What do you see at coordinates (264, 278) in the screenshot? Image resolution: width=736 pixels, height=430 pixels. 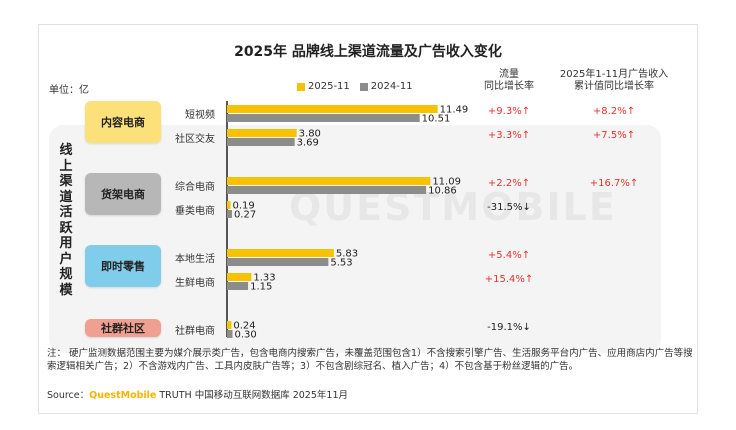 I see `value-label-2025-5: 1.33` at bounding box center [264, 278].